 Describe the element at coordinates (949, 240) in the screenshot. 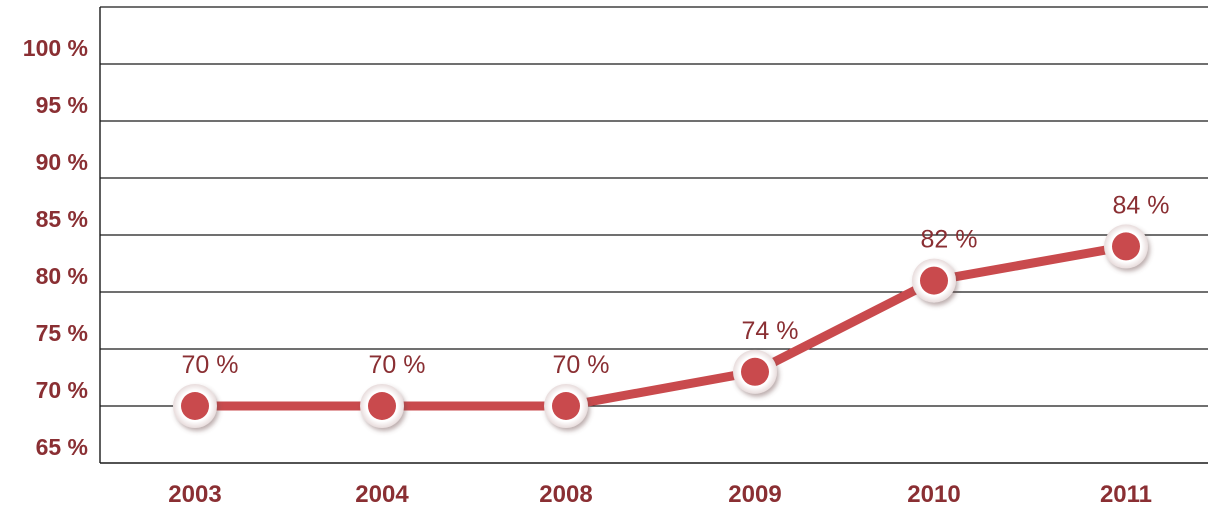

I see `data-label: 82 %` at that location.